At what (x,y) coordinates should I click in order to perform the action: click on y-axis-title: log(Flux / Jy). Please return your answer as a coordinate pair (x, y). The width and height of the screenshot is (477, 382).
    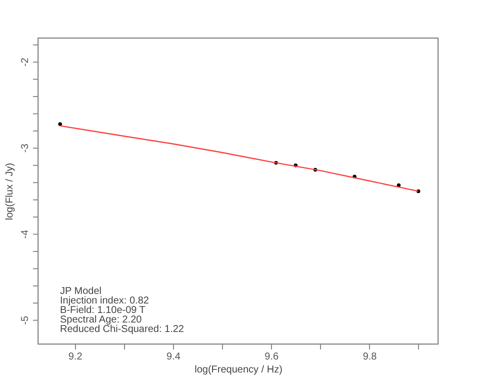
    Looking at the image, I should click on (10, 191).